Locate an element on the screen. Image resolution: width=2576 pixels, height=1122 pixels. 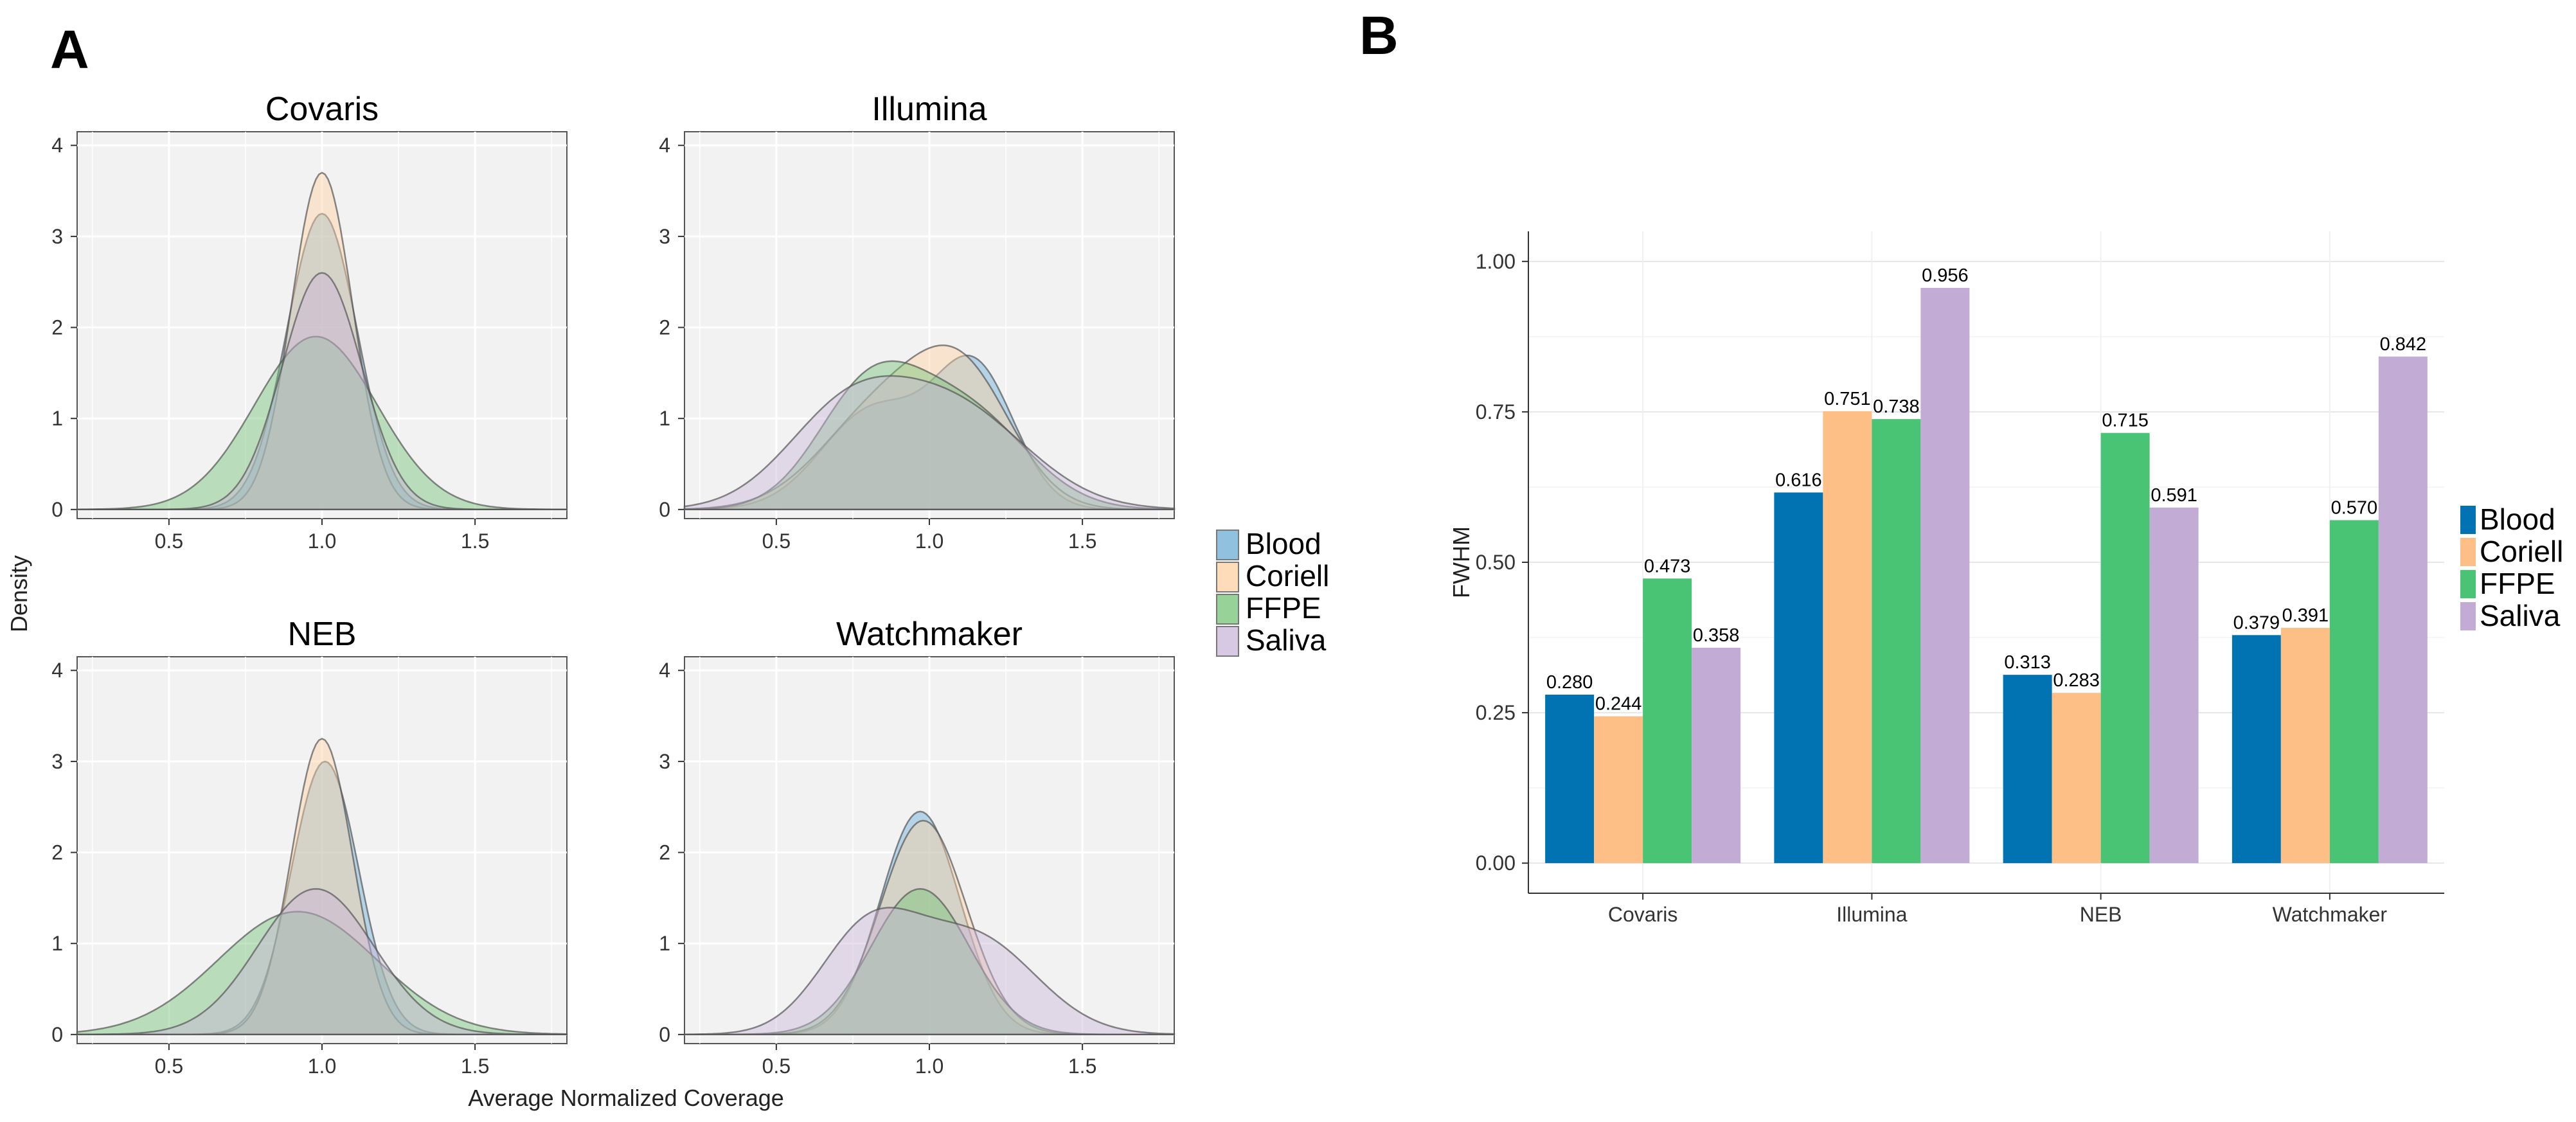
bar-value-label: 0.358 is located at coordinates (1716, 635).